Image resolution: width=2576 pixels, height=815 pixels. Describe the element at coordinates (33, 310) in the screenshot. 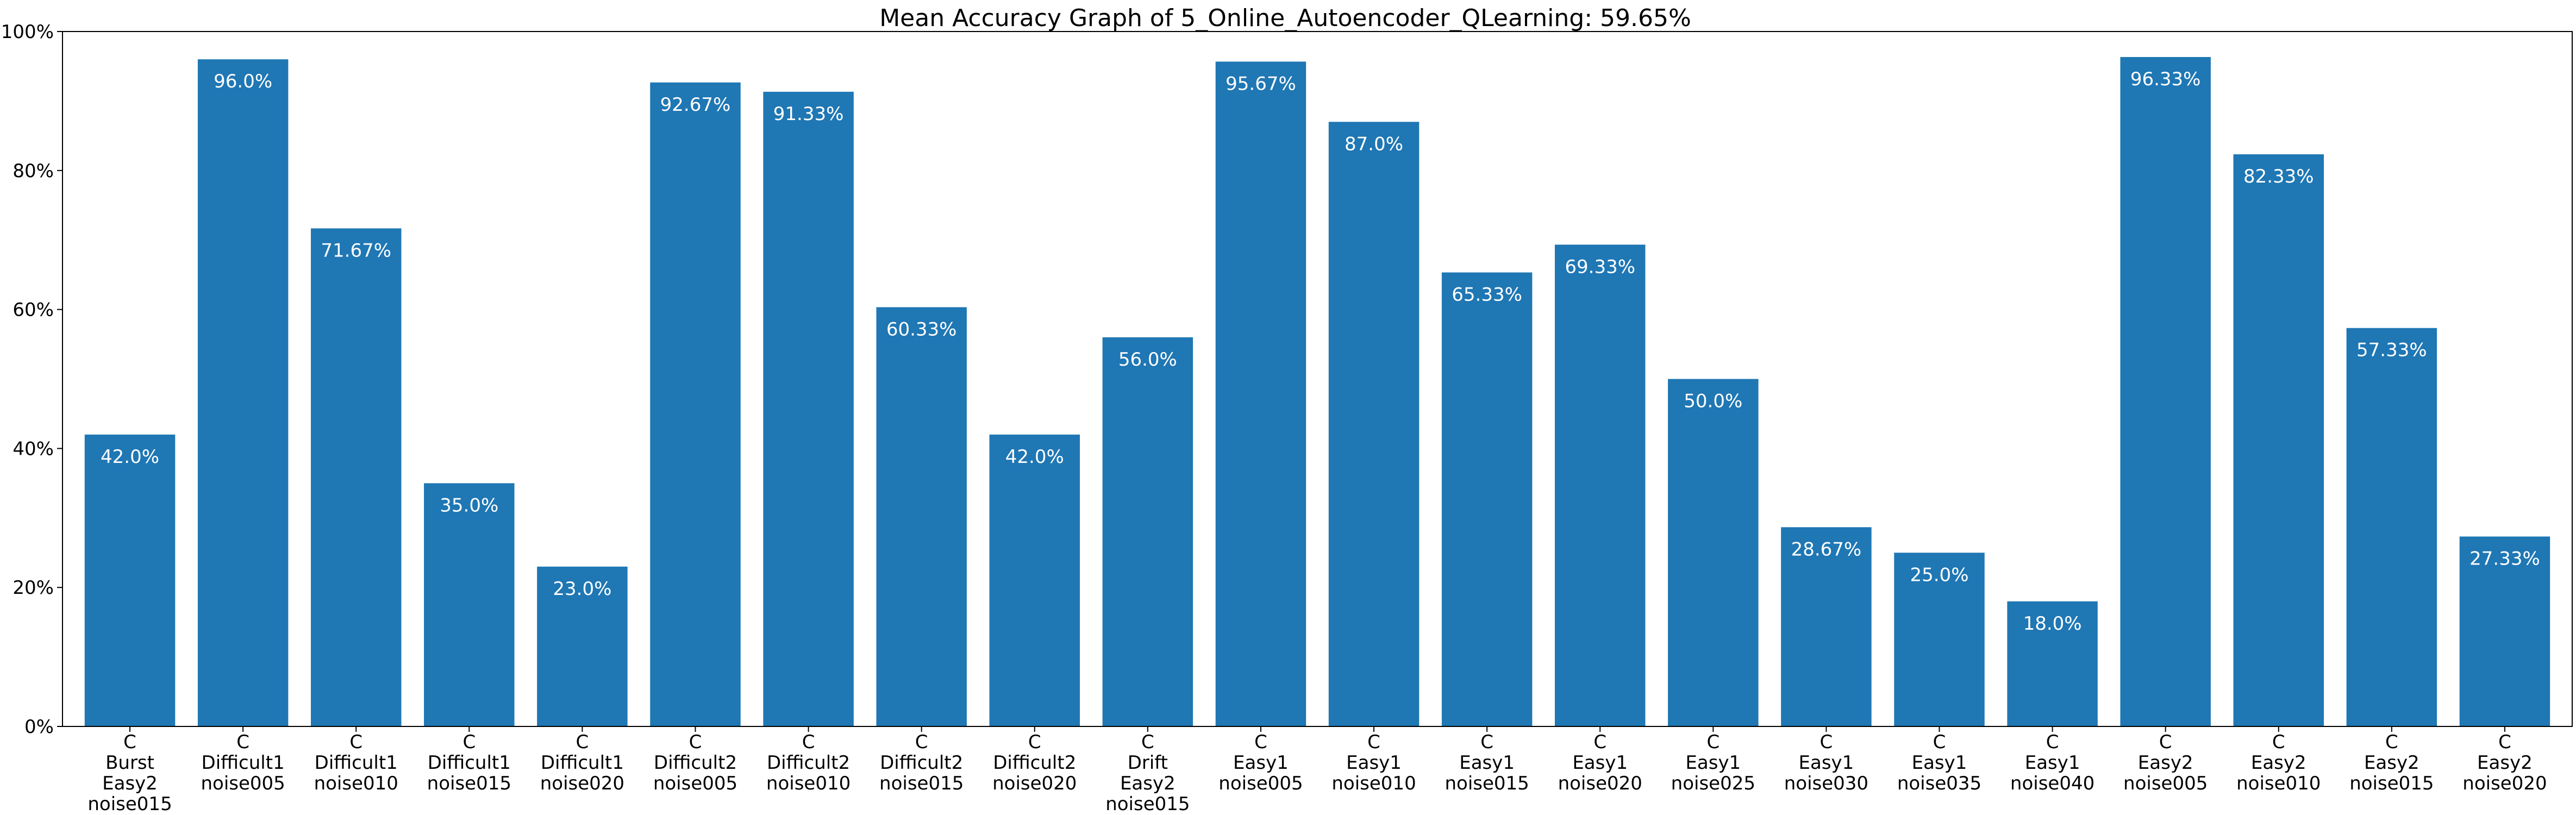

I see `y-tick-label: 60%` at that location.